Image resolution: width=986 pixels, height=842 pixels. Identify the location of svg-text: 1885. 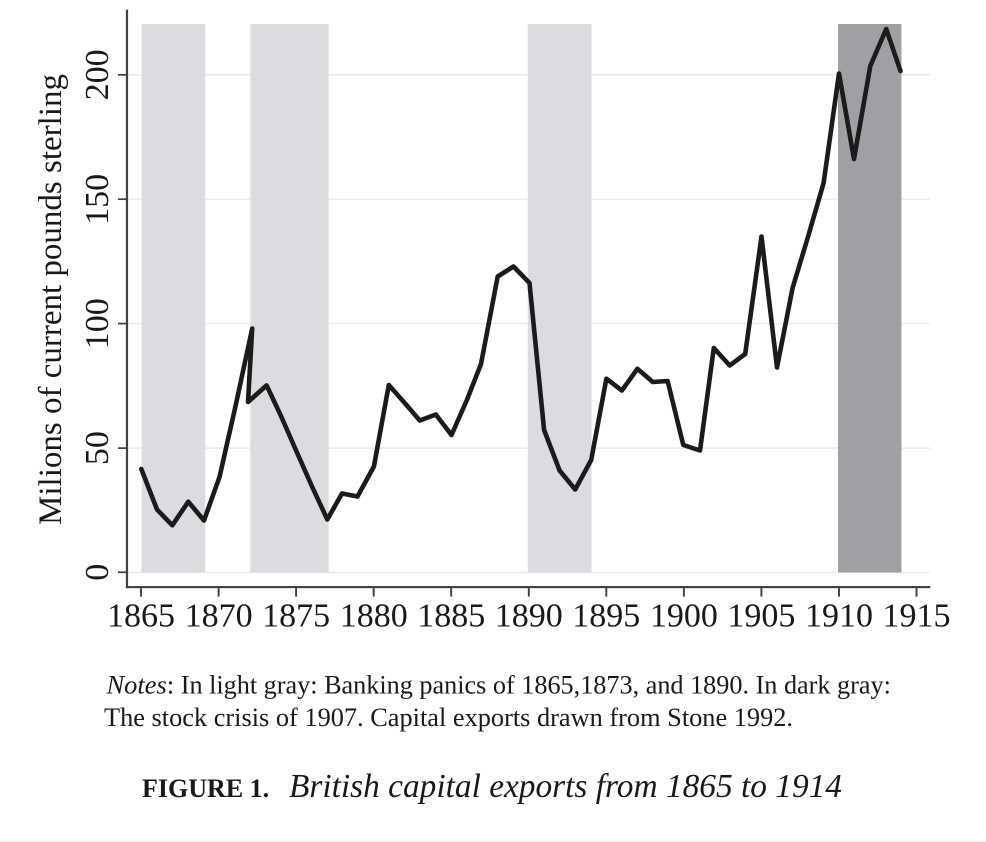
(451, 616).